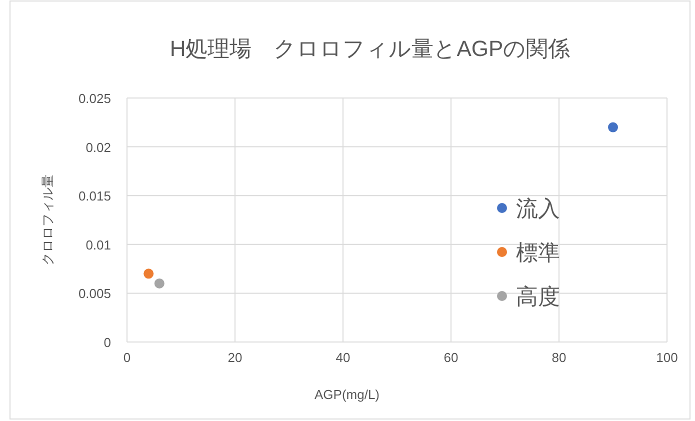 This screenshot has height=421, width=695. I want to click on y-tick-label: 0.025, so click(94, 98).